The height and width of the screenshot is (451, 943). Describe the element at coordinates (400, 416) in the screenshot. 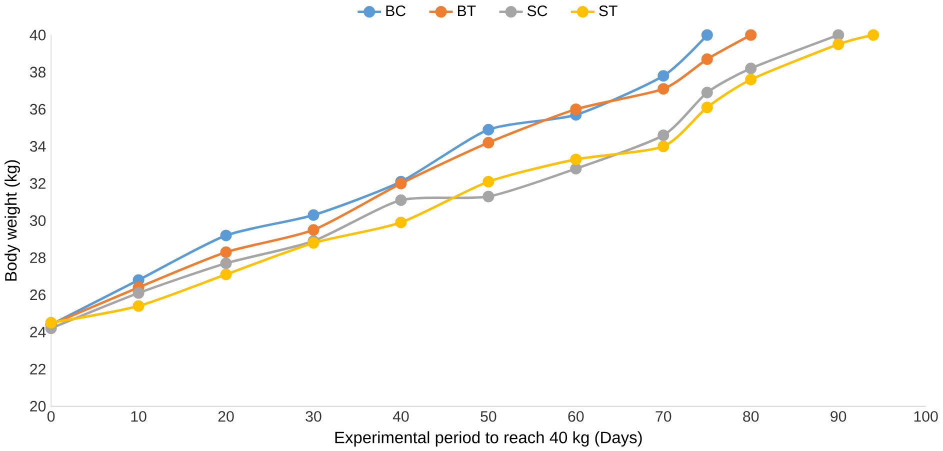

I see `x-tick-label: 40` at that location.